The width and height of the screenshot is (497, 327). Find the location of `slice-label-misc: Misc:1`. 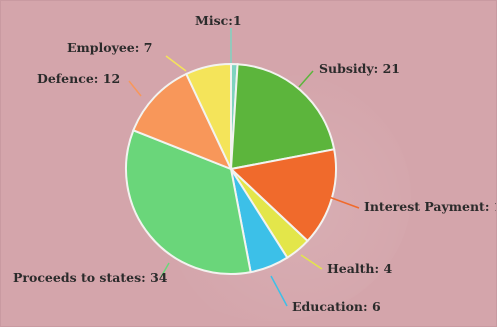

slice-label-misc: Misc:1 is located at coordinates (218, 20).